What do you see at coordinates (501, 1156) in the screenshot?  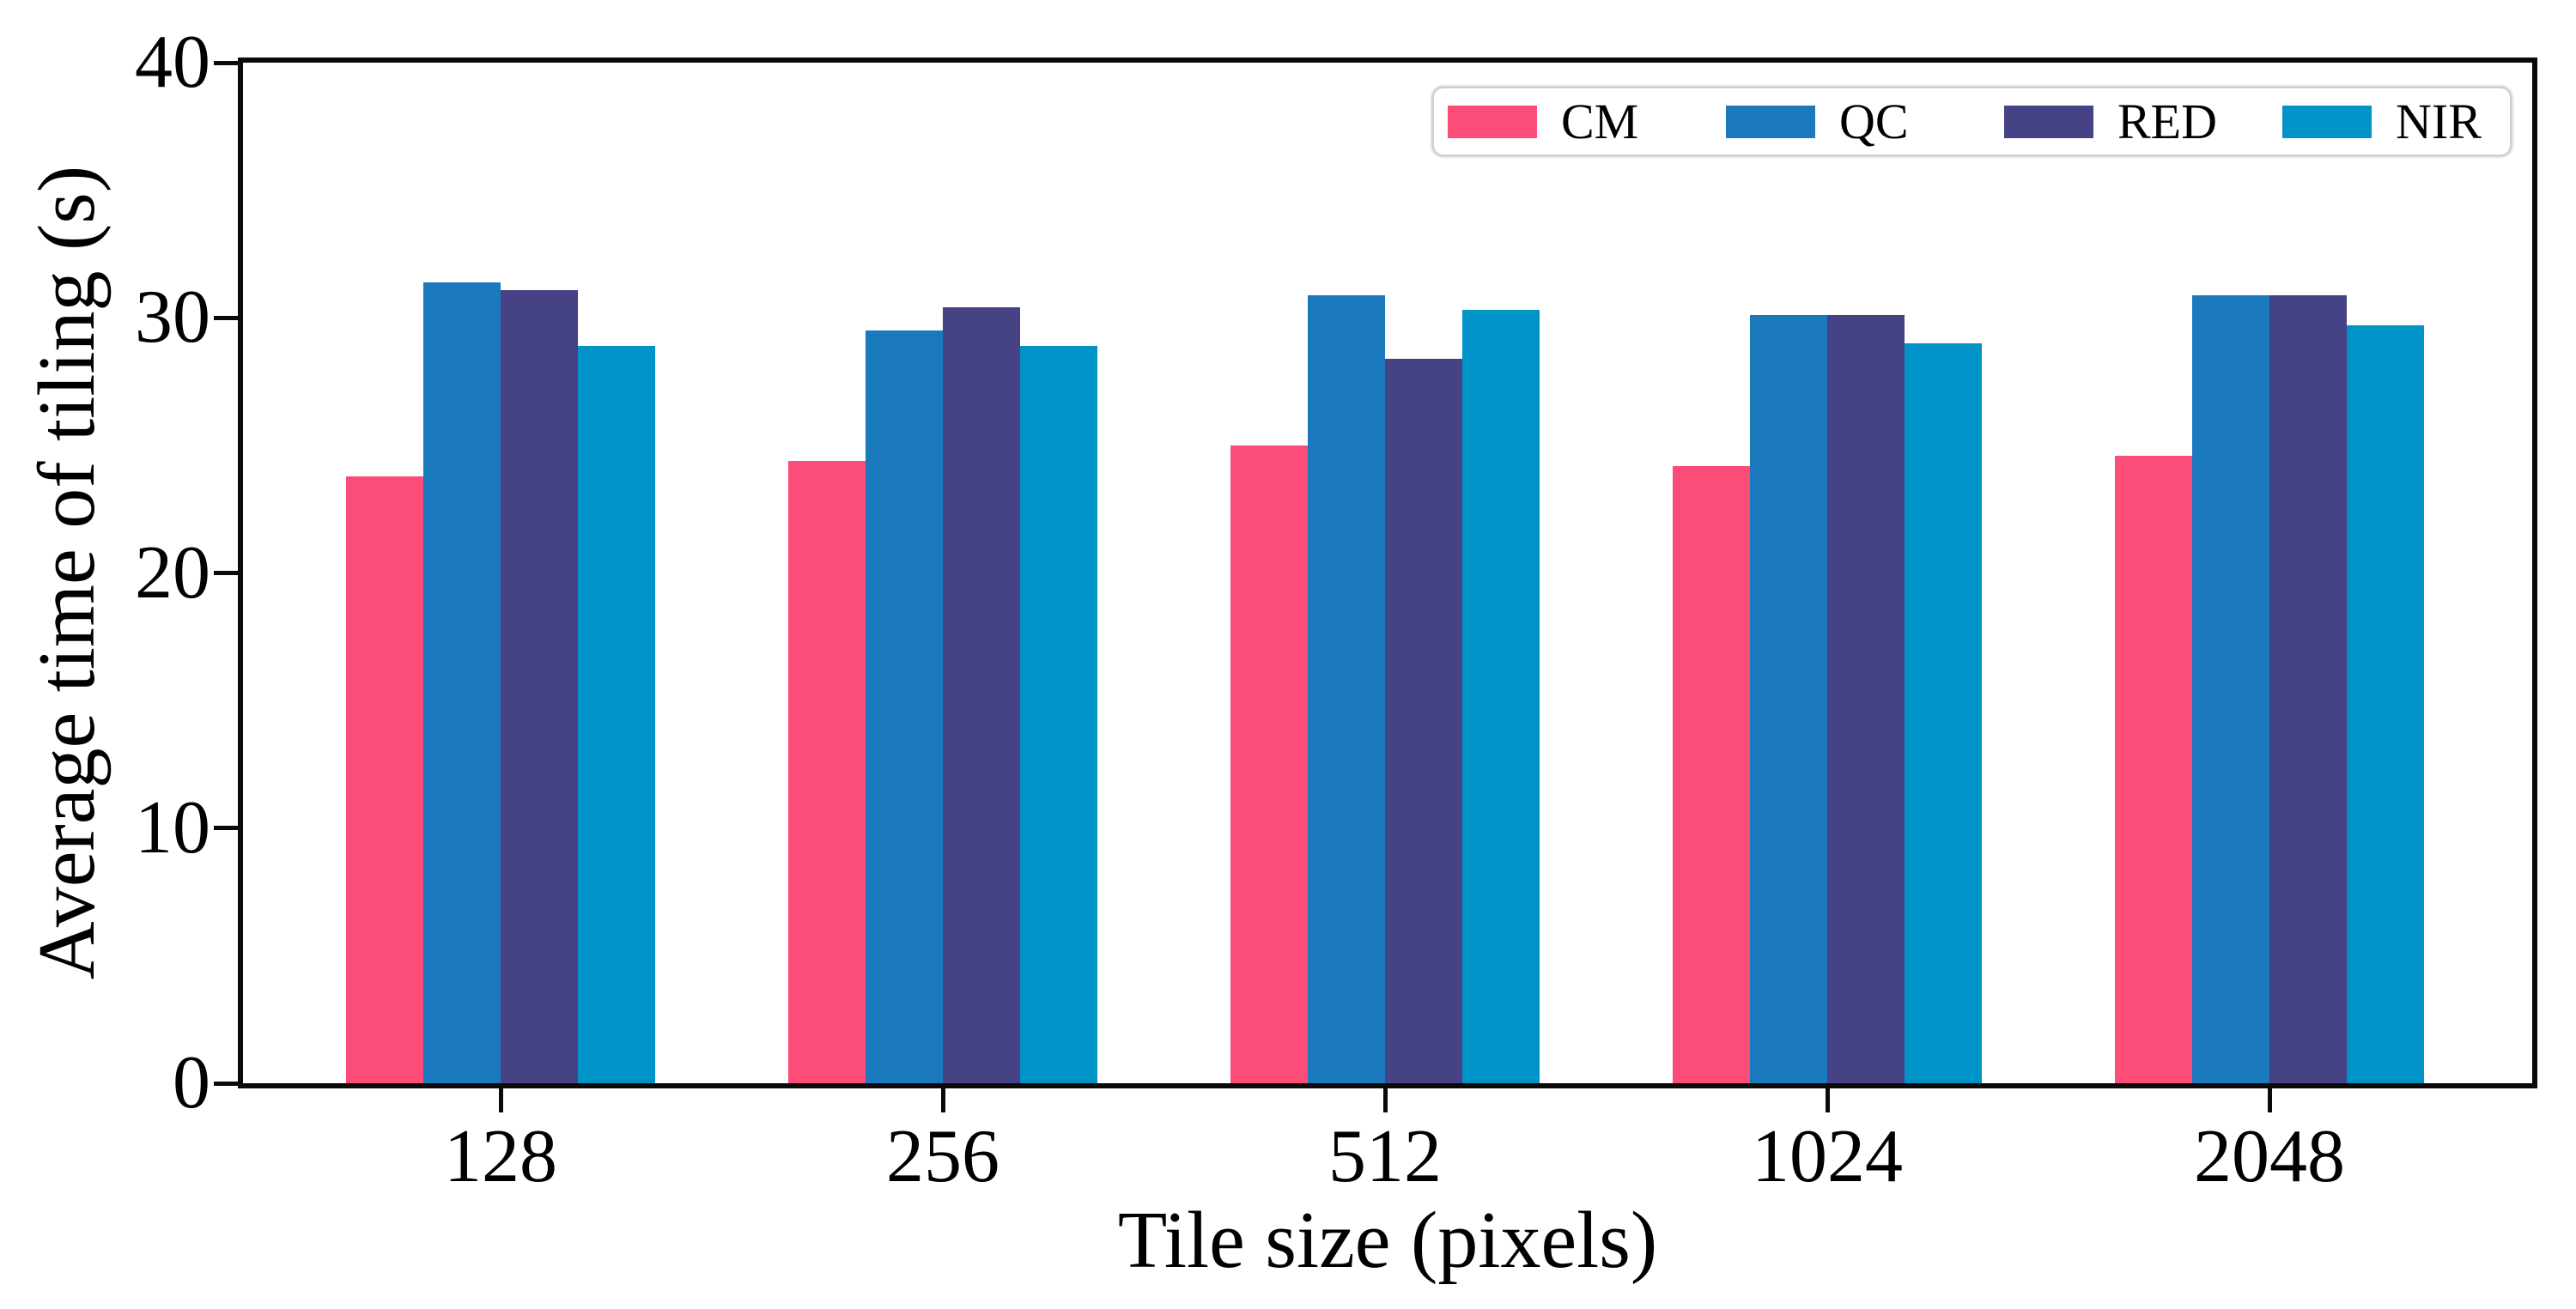 I see `x-tick-label: 128` at bounding box center [501, 1156].